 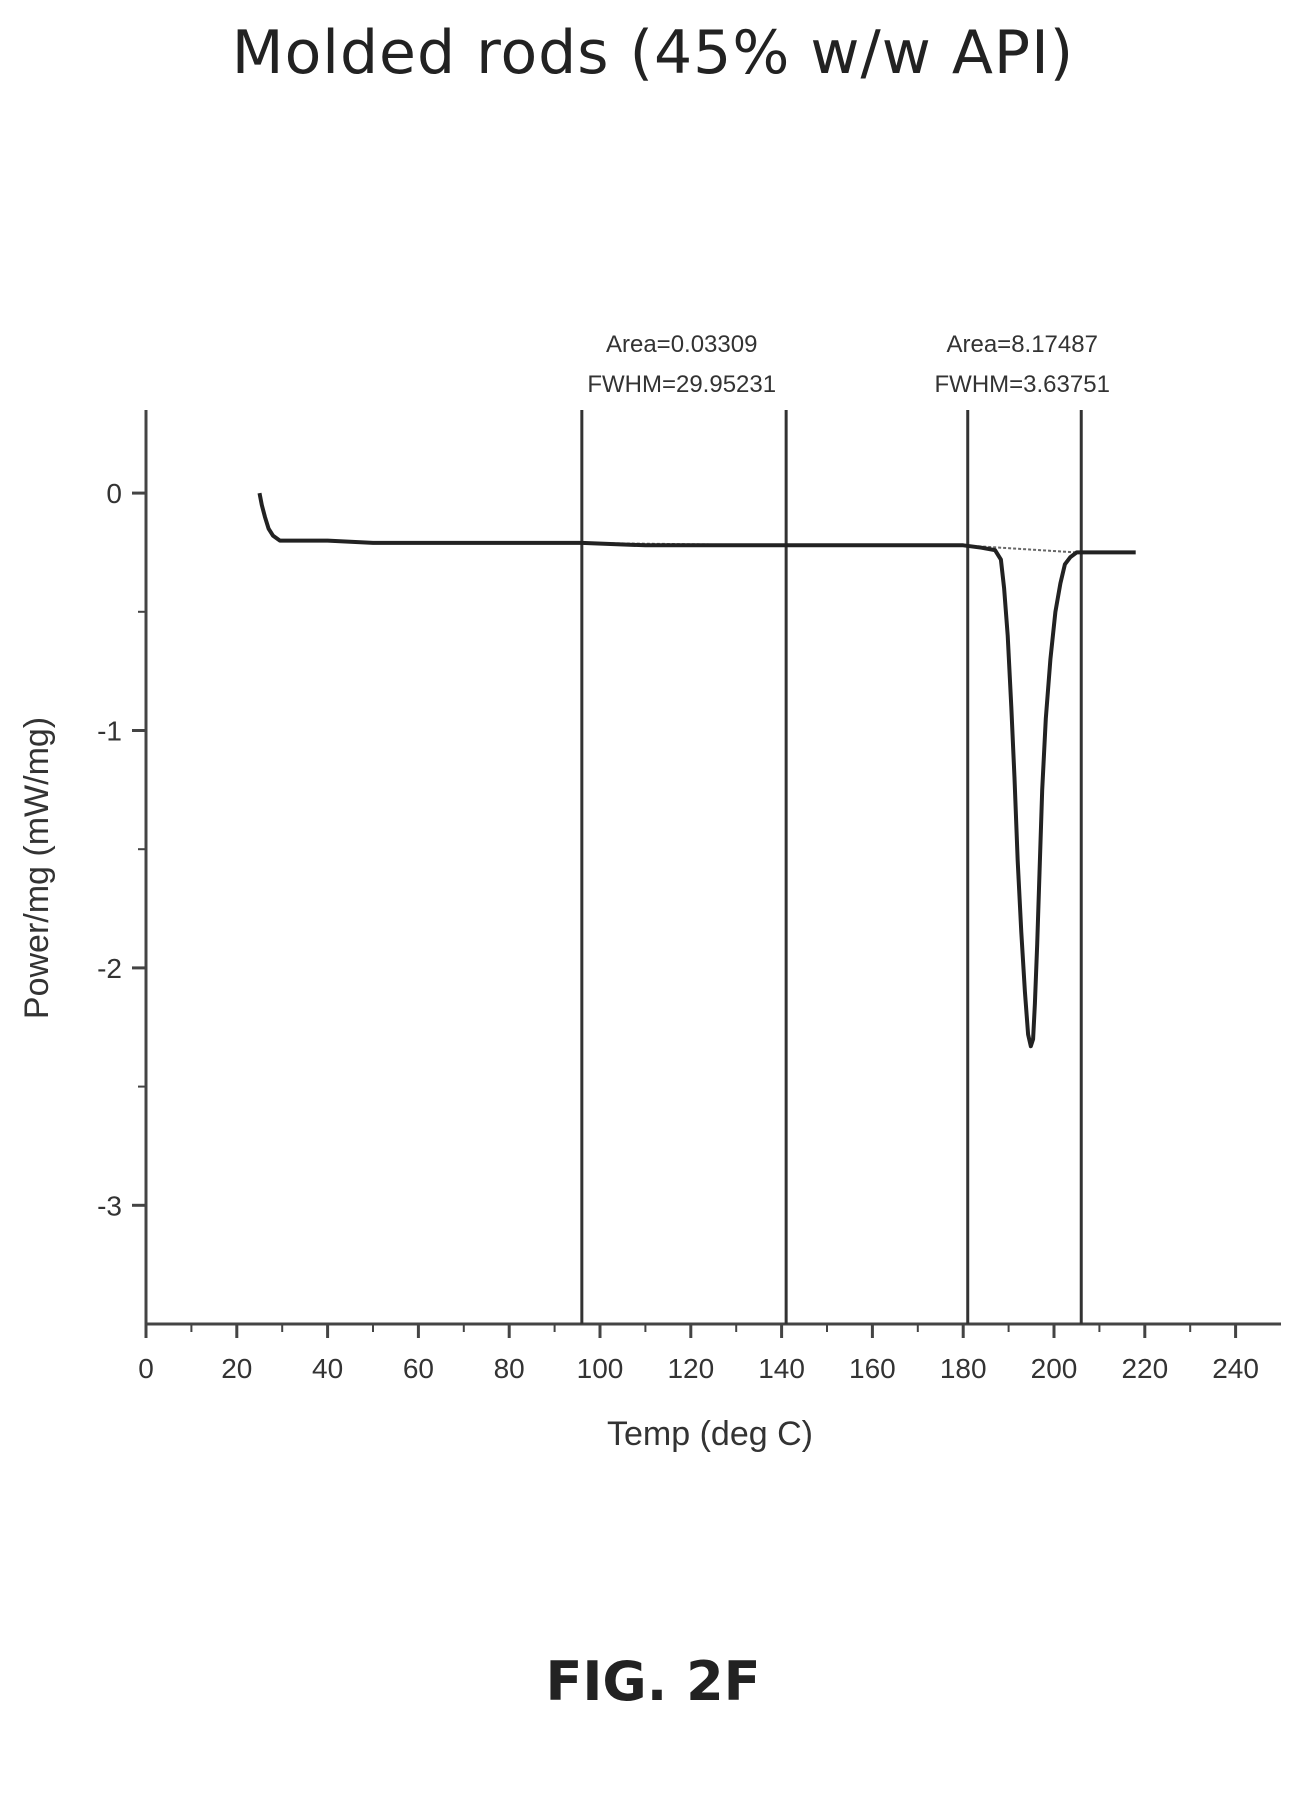 I want to click on y-tick-label: 0, so click(x=114, y=493).